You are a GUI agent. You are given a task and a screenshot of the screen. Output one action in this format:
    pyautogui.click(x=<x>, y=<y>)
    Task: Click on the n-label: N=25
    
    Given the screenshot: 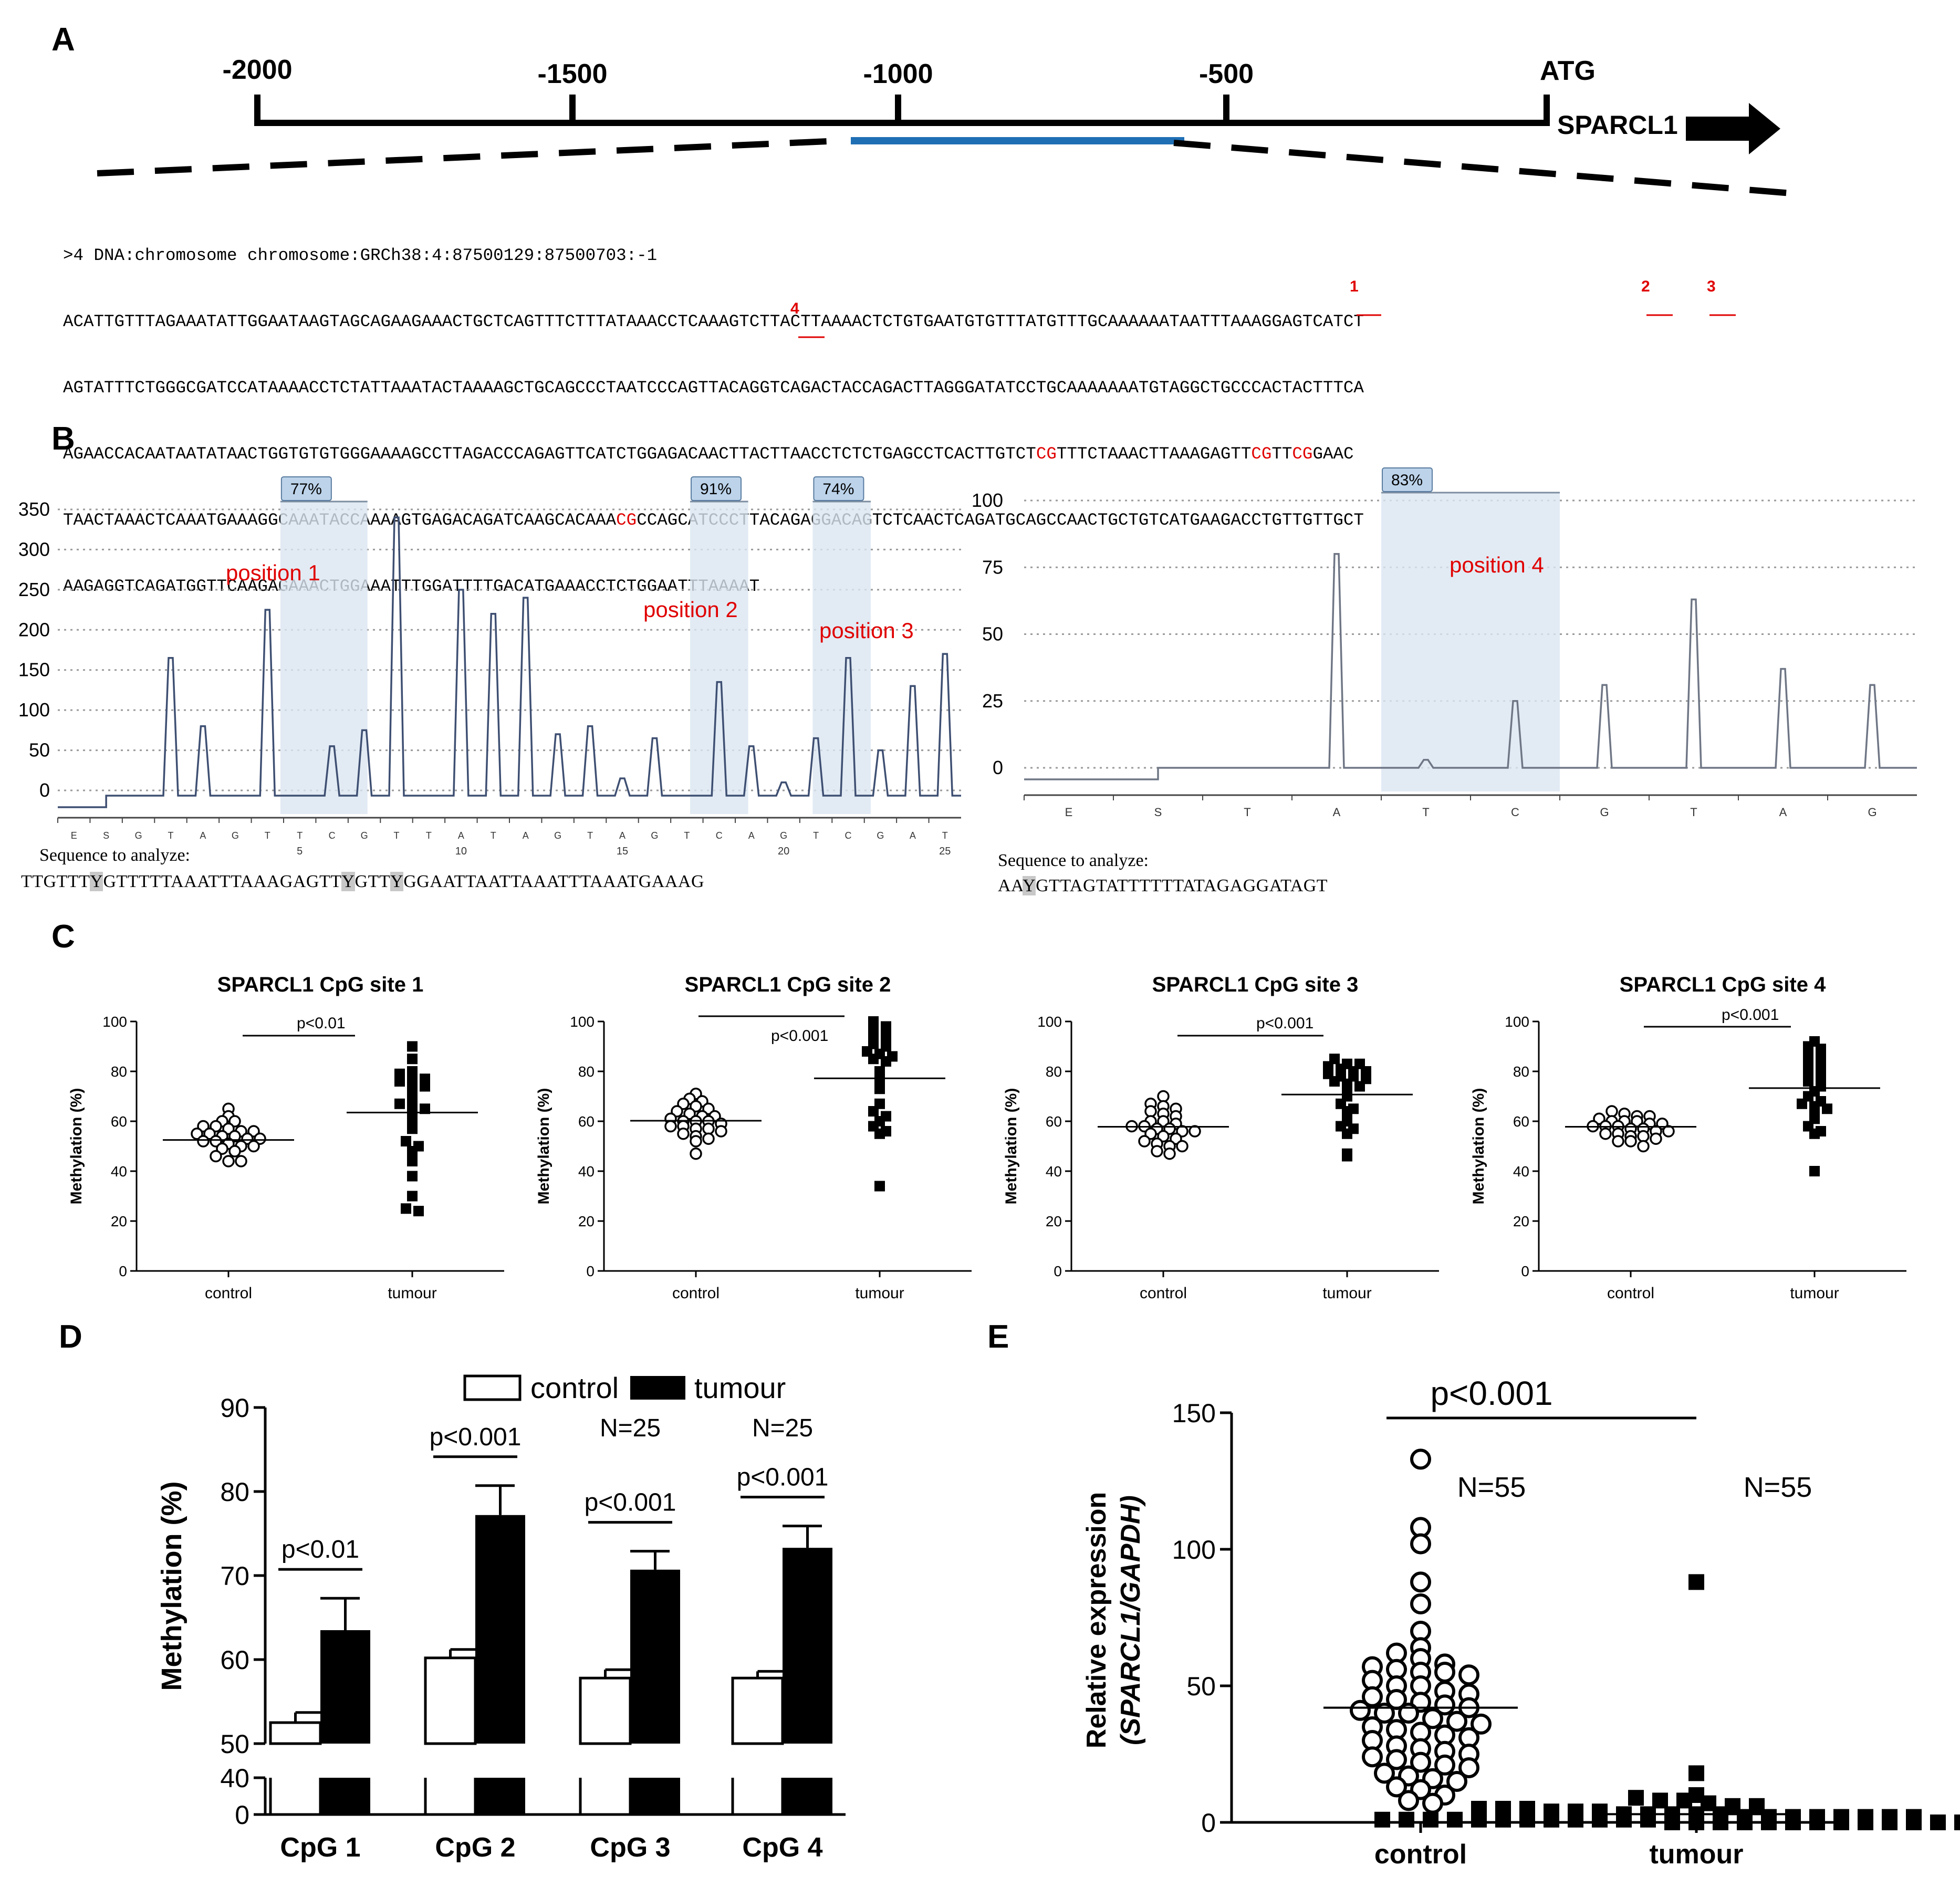 What is the action you would take?
    pyautogui.click(x=630, y=1428)
    